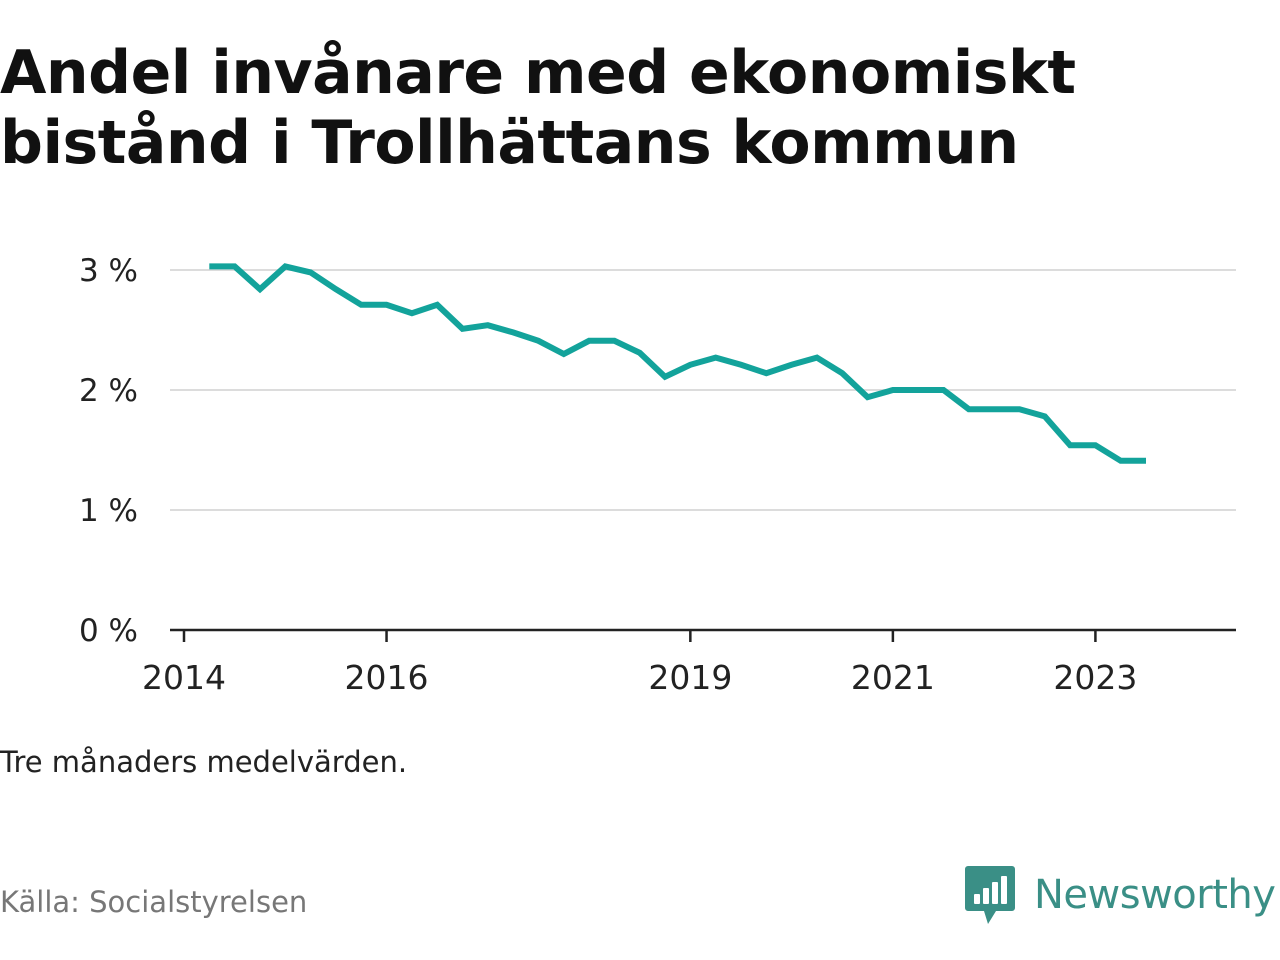 The height and width of the screenshot is (960, 1280). I want to click on x-tick-label: 2019, so click(690, 677).